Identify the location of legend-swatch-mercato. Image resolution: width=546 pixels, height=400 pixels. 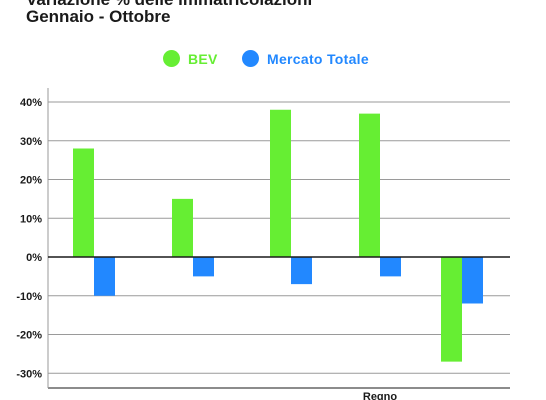
(250, 58).